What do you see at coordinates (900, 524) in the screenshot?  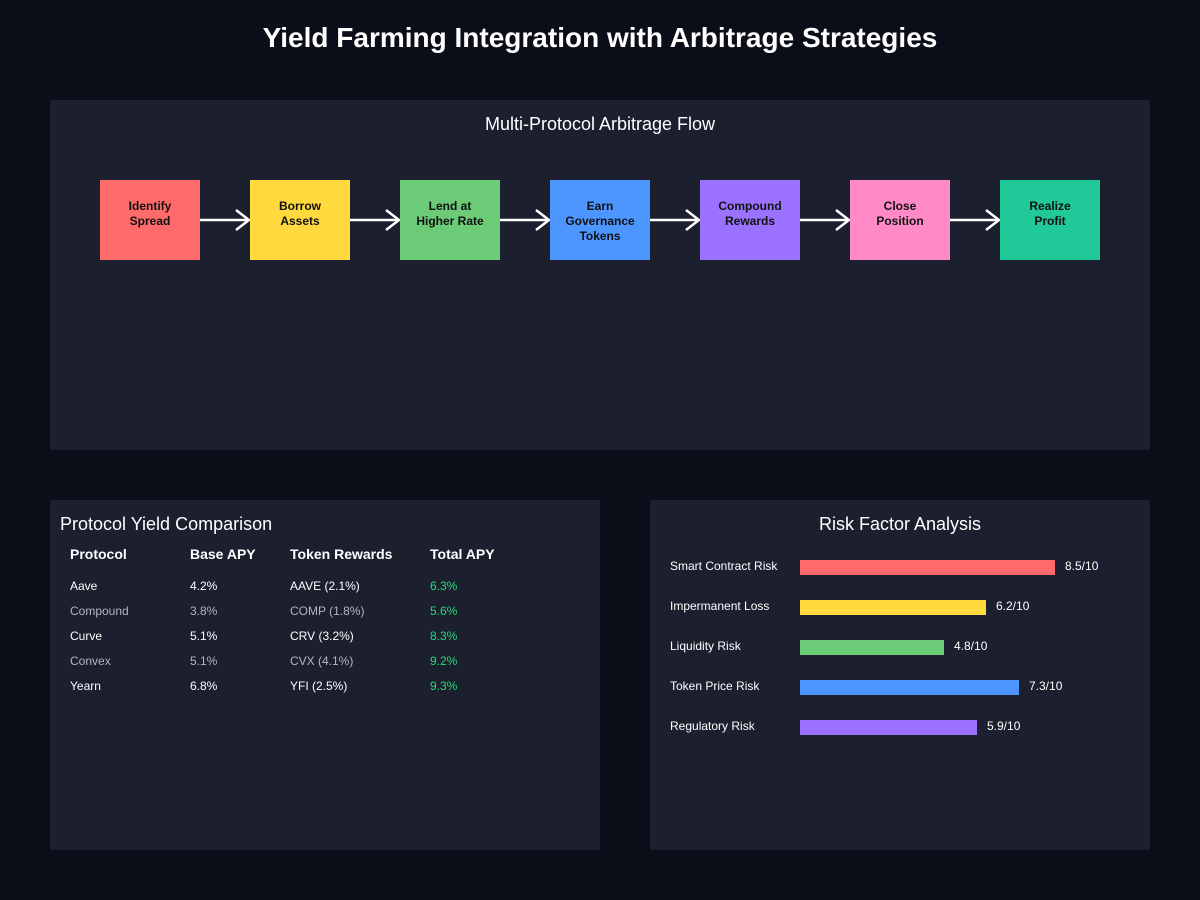 I see `risk-title: Risk Factor Analysis` at bounding box center [900, 524].